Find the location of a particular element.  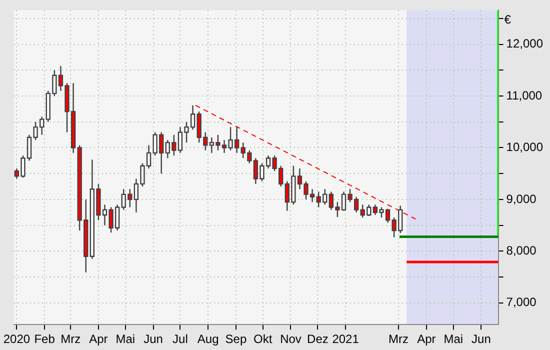

y-tick-label: 9,000 is located at coordinates (521, 199).